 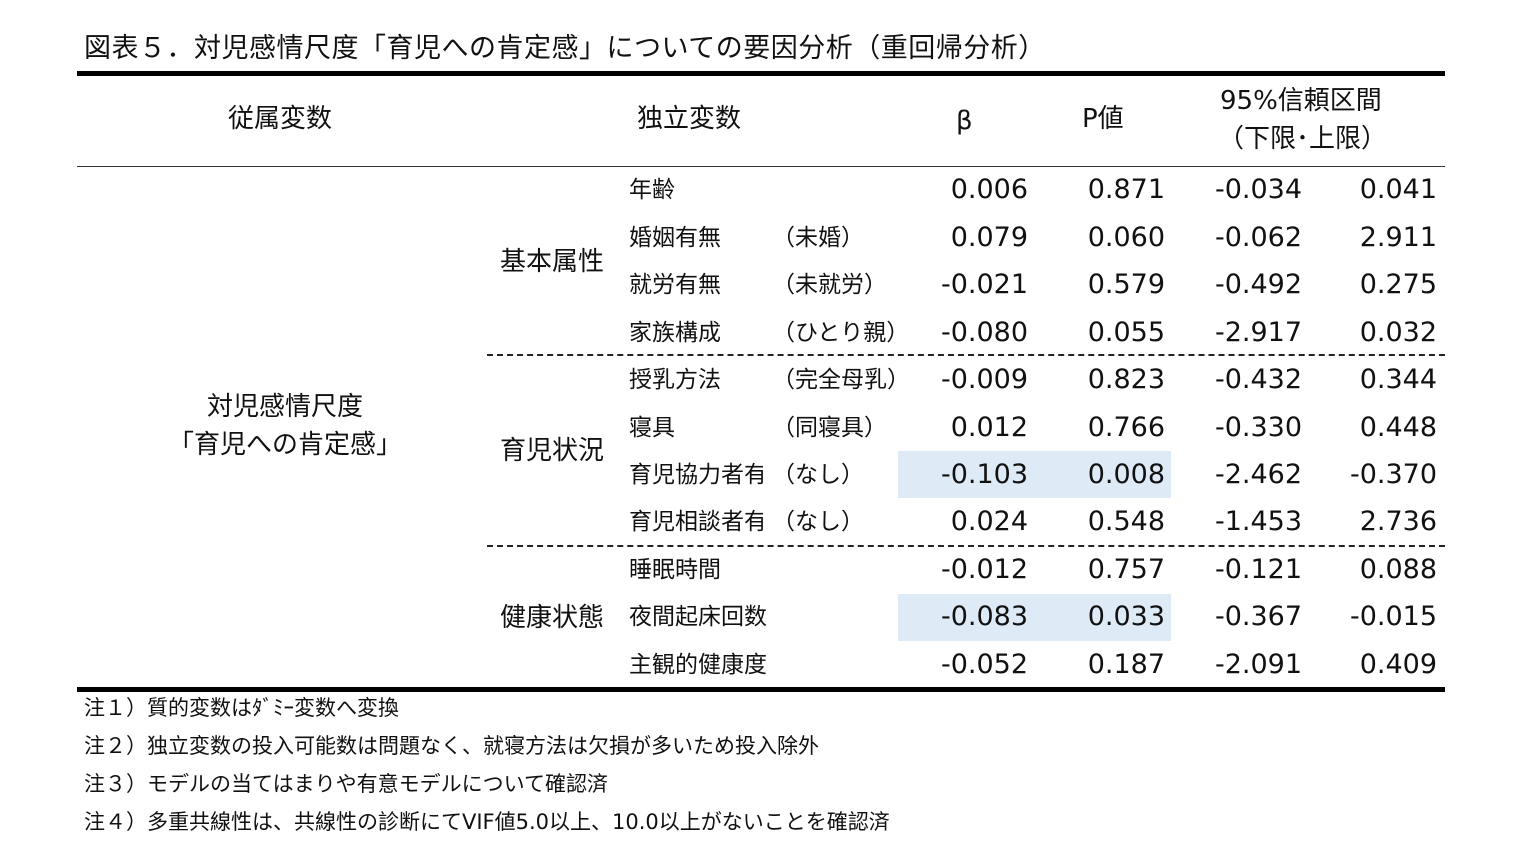 What do you see at coordinates (696, 475) in the screenshot?
I see `variable-name: 育児協力者有` at bounding box center [696, 475].